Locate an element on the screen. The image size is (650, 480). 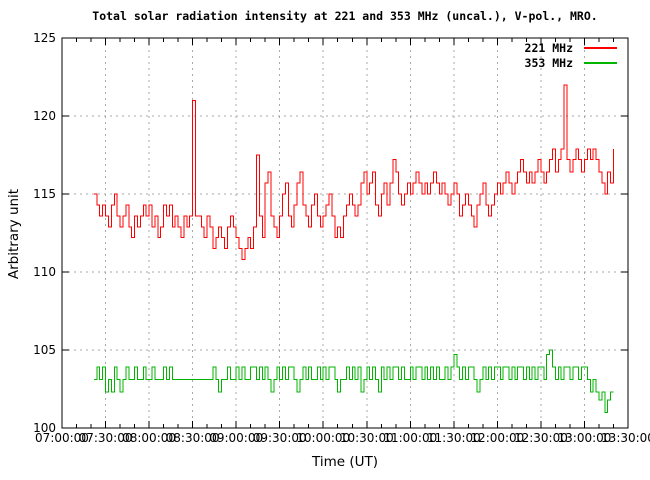
x-tick-label: 11:00:00 is located at coordinates (410, 438).